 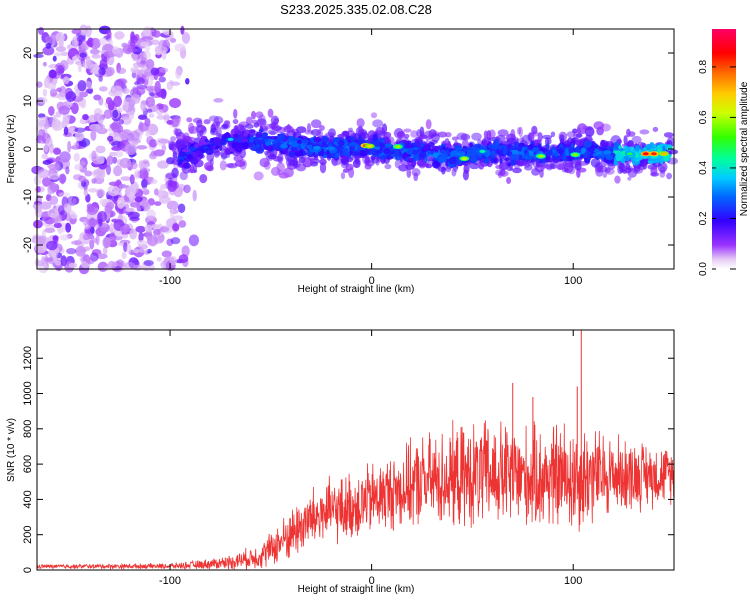 What do you see at coordinates (11, 149) in the screenshot?
I see `spectrogram-y-label: Frequency (Hz)` at bounding box center [11, 149].